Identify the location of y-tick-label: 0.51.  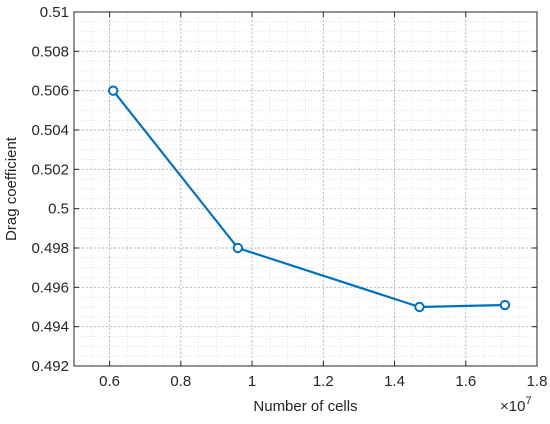
(54, 12).